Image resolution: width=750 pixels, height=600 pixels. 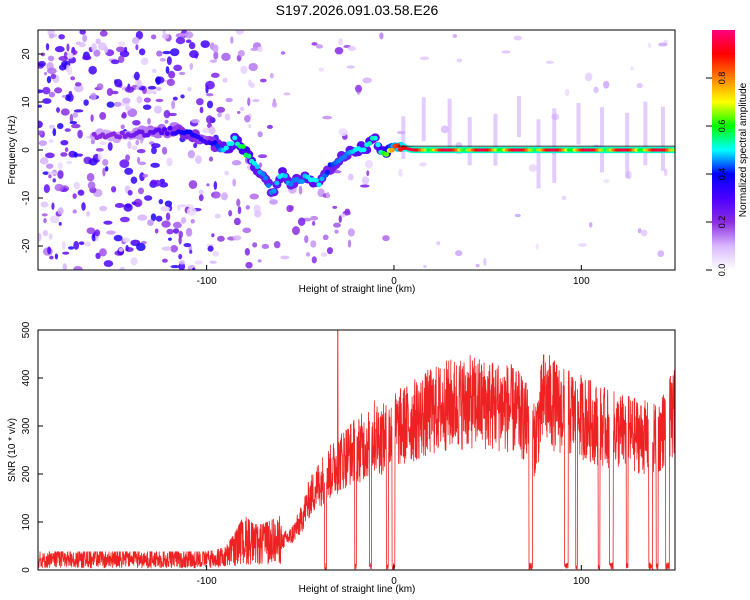 I want to click on spectrogram-y-label: Frequency (Hz), so click(x=12, y=150).